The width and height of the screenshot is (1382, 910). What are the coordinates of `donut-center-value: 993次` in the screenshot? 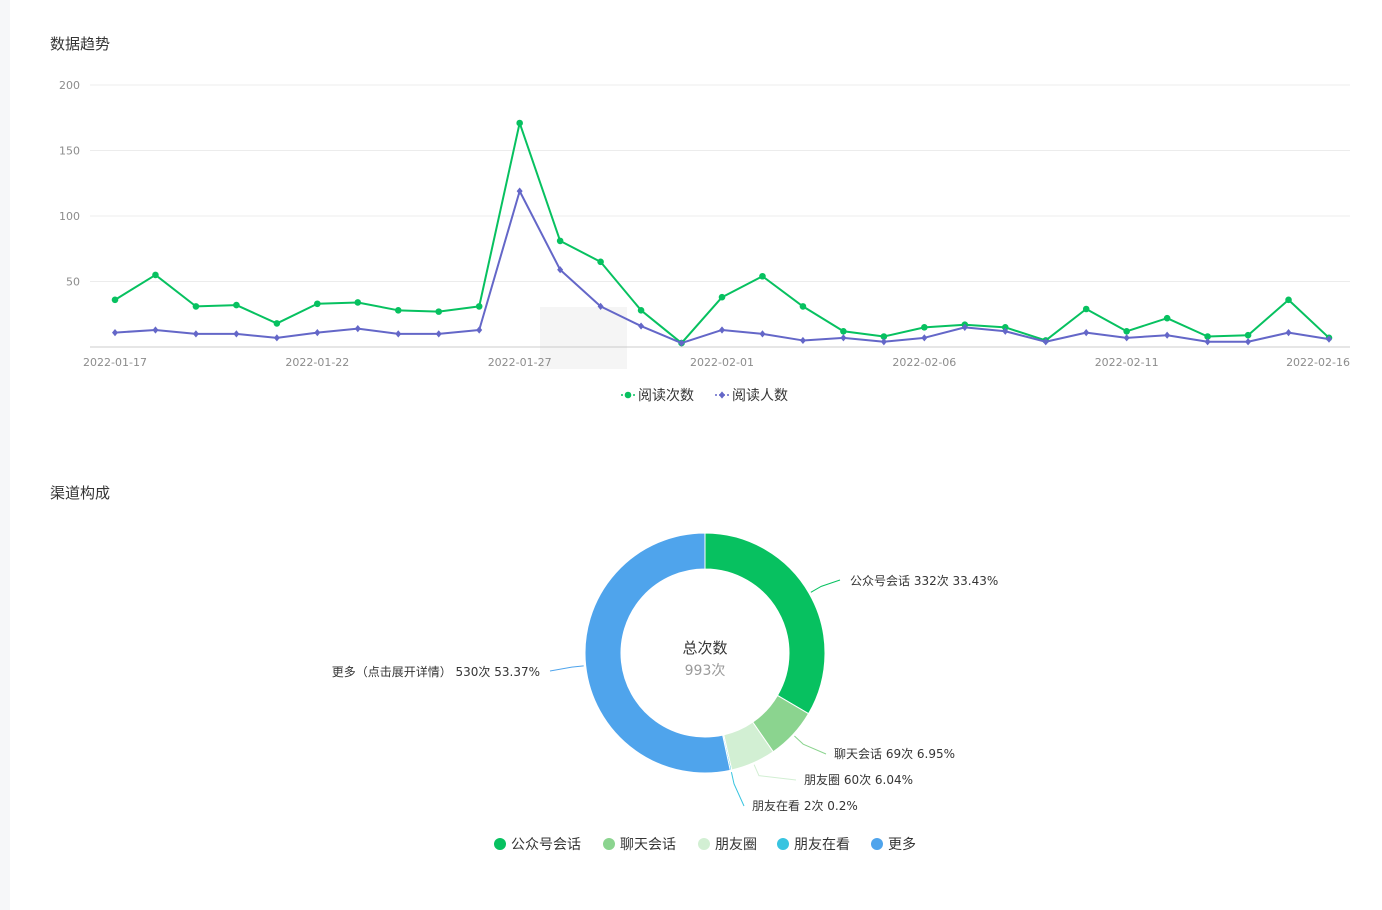 It's located at (705, 671).